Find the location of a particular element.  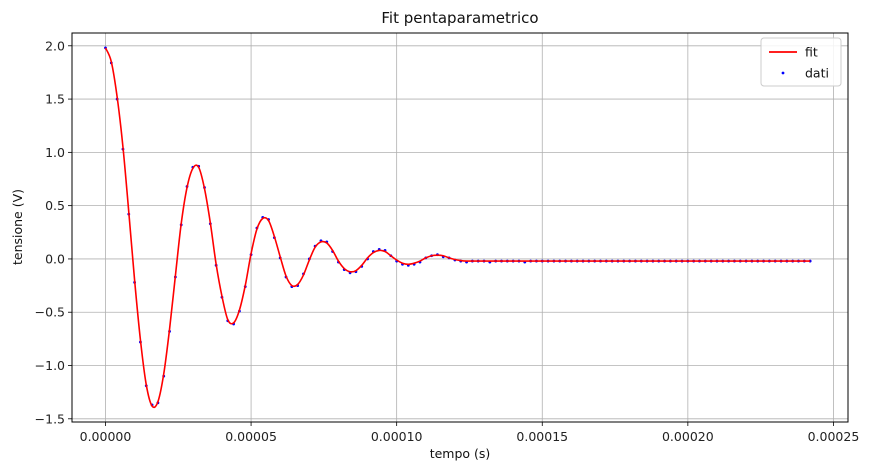

y-tick-label: 1.0 is located at coordinates (55, 152).